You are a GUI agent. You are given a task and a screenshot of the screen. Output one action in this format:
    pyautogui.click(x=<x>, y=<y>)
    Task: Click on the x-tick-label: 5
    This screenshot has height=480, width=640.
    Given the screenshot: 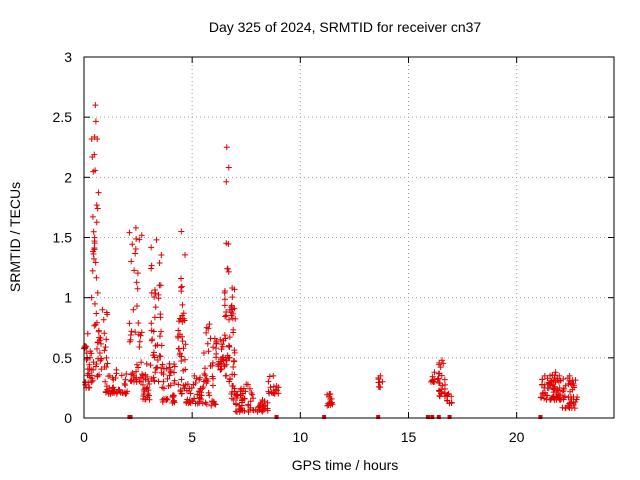 What is the action you would take?
    pyautogui.click(x=192, y=437)
    